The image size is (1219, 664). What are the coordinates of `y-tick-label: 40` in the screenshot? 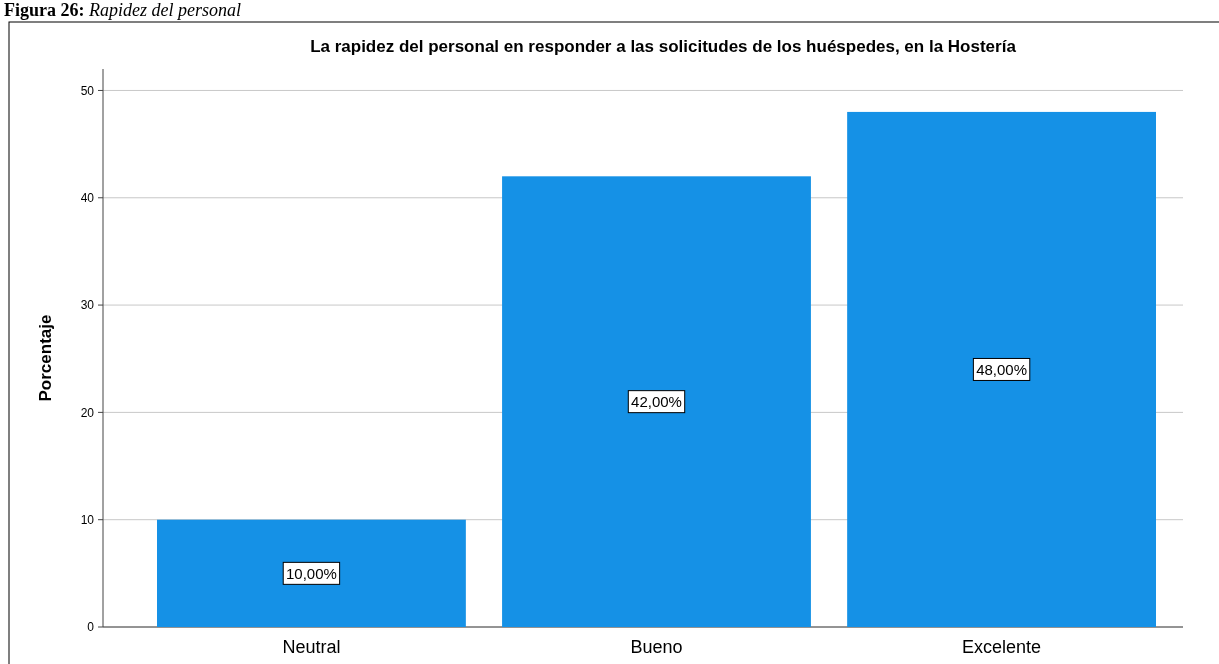 It's located at (87, 197).